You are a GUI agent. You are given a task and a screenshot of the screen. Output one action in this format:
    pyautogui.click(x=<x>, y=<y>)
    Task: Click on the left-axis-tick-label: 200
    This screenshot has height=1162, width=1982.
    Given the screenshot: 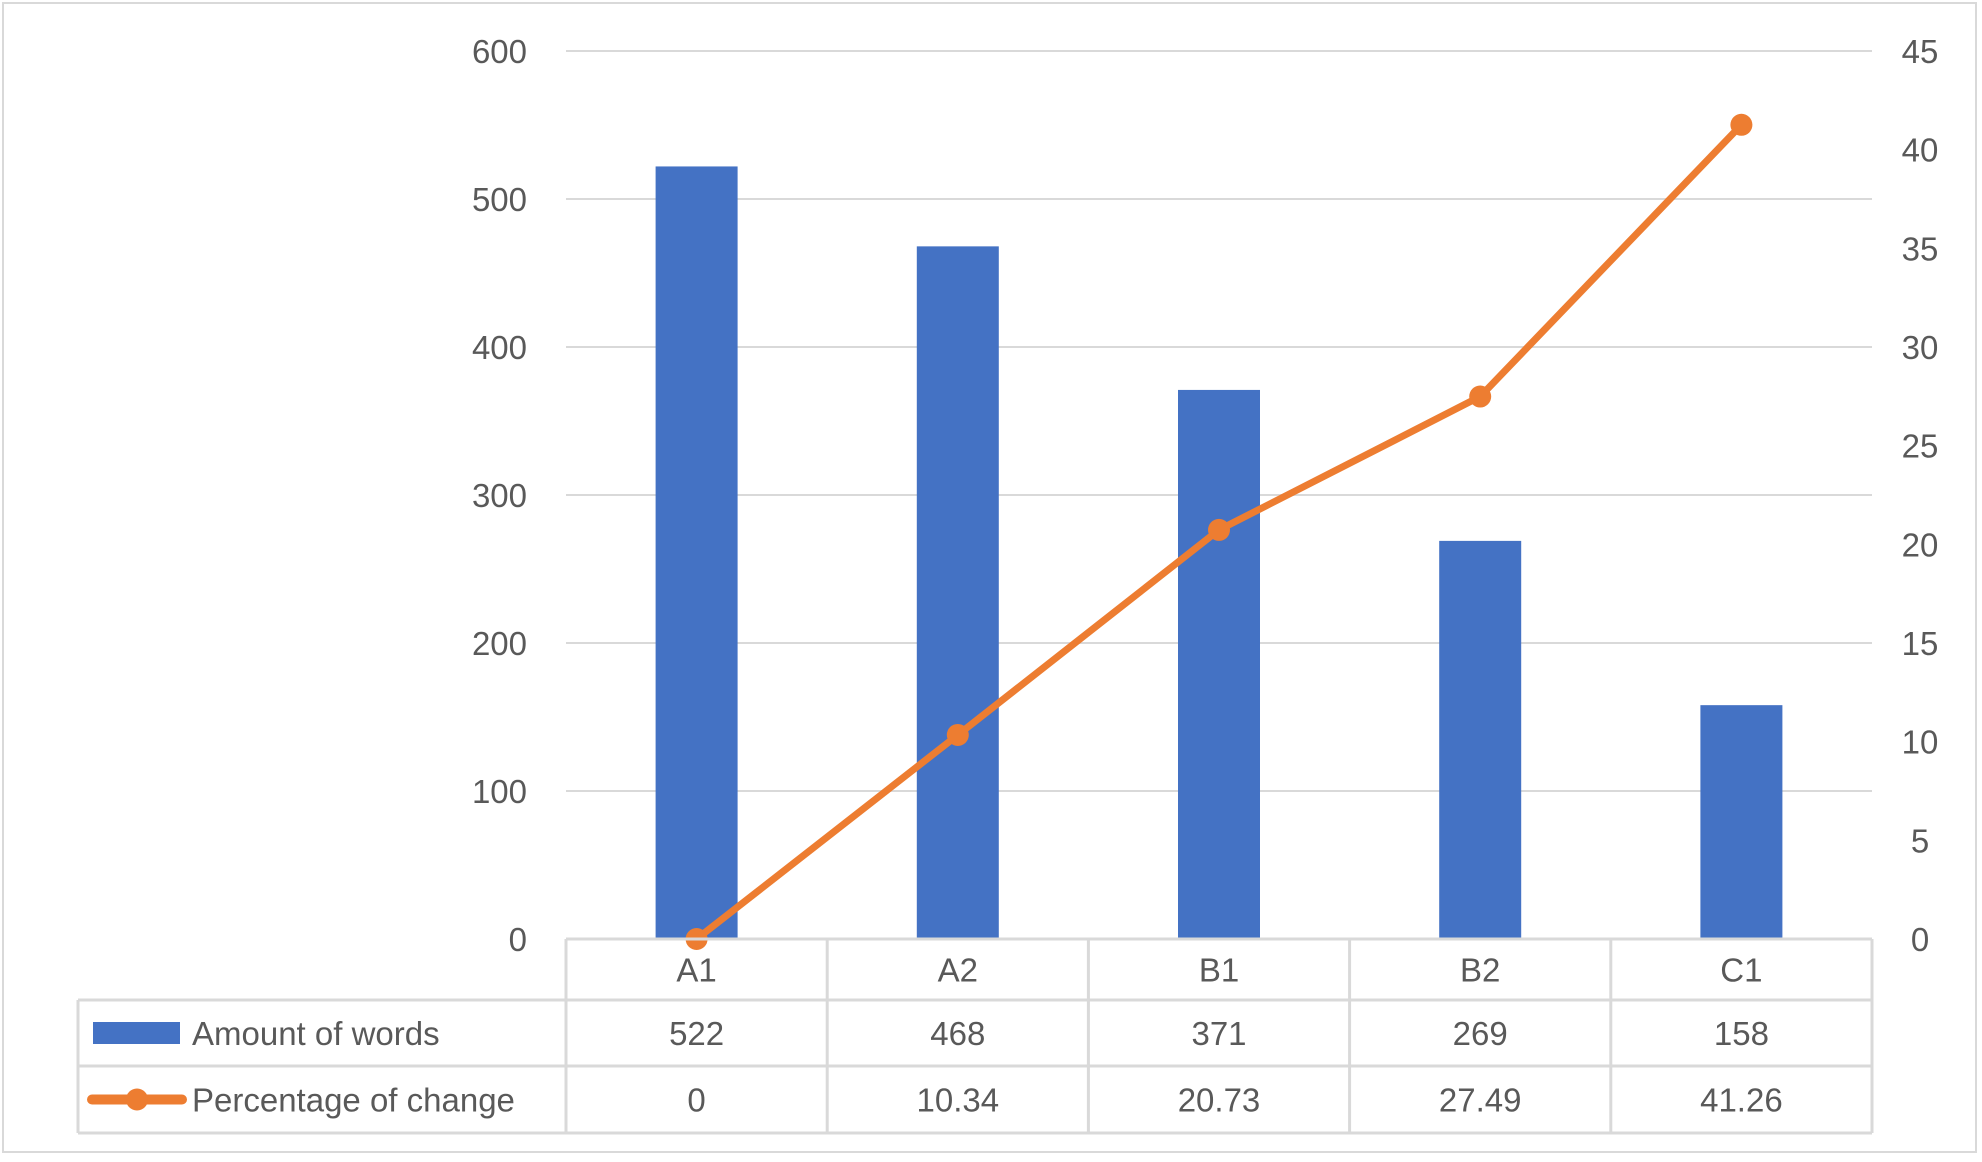 What is the action you would take?
    pyautogui.click(x=499, y=643)
    